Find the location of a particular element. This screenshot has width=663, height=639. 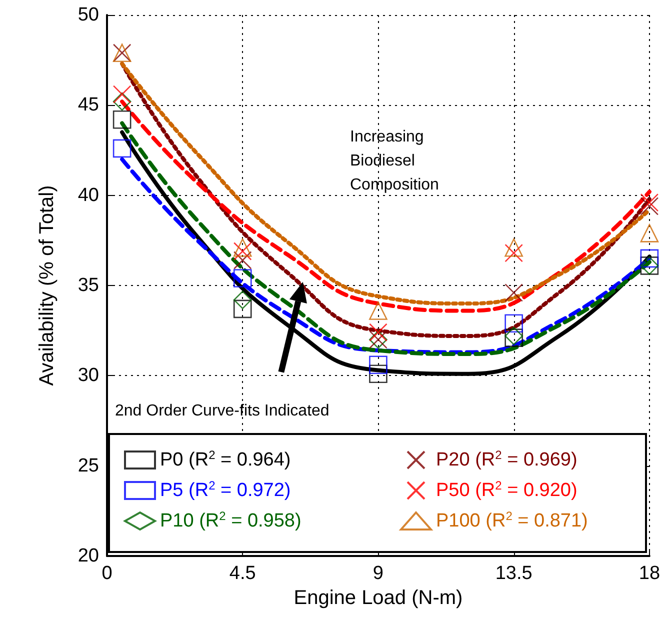

x-tick-label: 0 is located at coordinates (107, 573).